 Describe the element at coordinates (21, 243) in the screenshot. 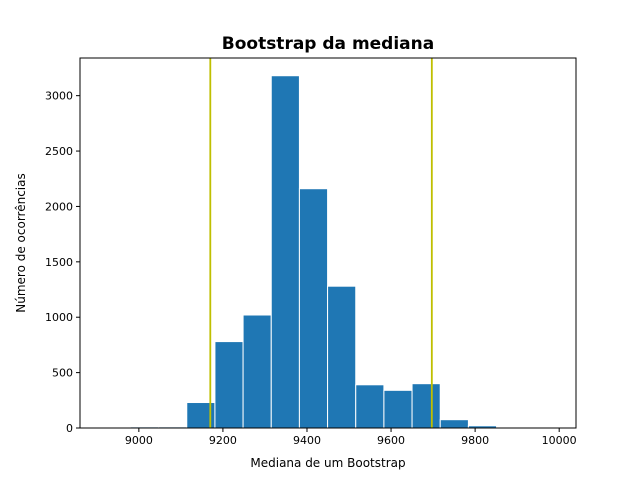

I see `y-axis-label: Número de ocorrências` at that location.